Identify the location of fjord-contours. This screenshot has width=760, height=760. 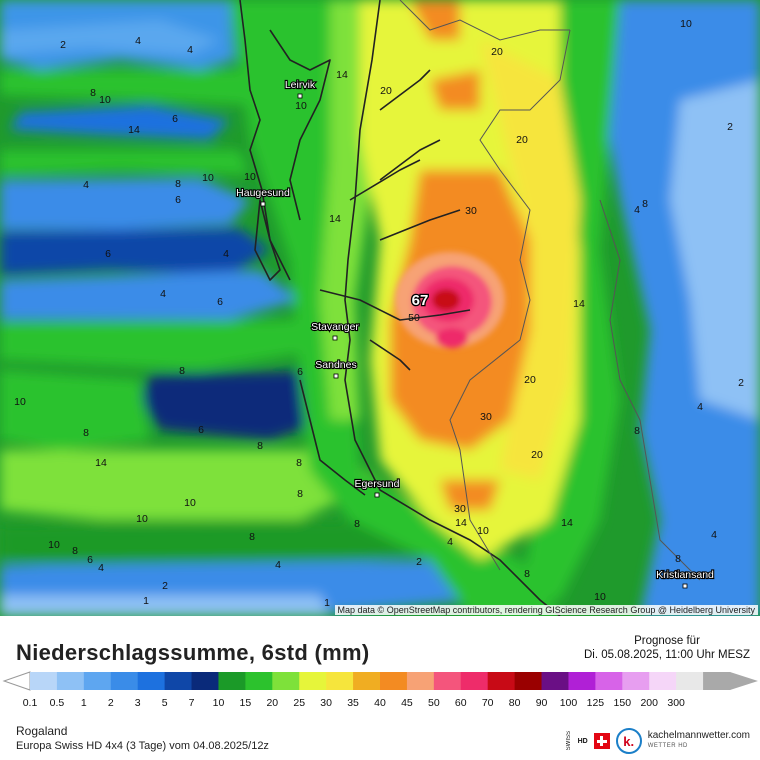
(362, 200).